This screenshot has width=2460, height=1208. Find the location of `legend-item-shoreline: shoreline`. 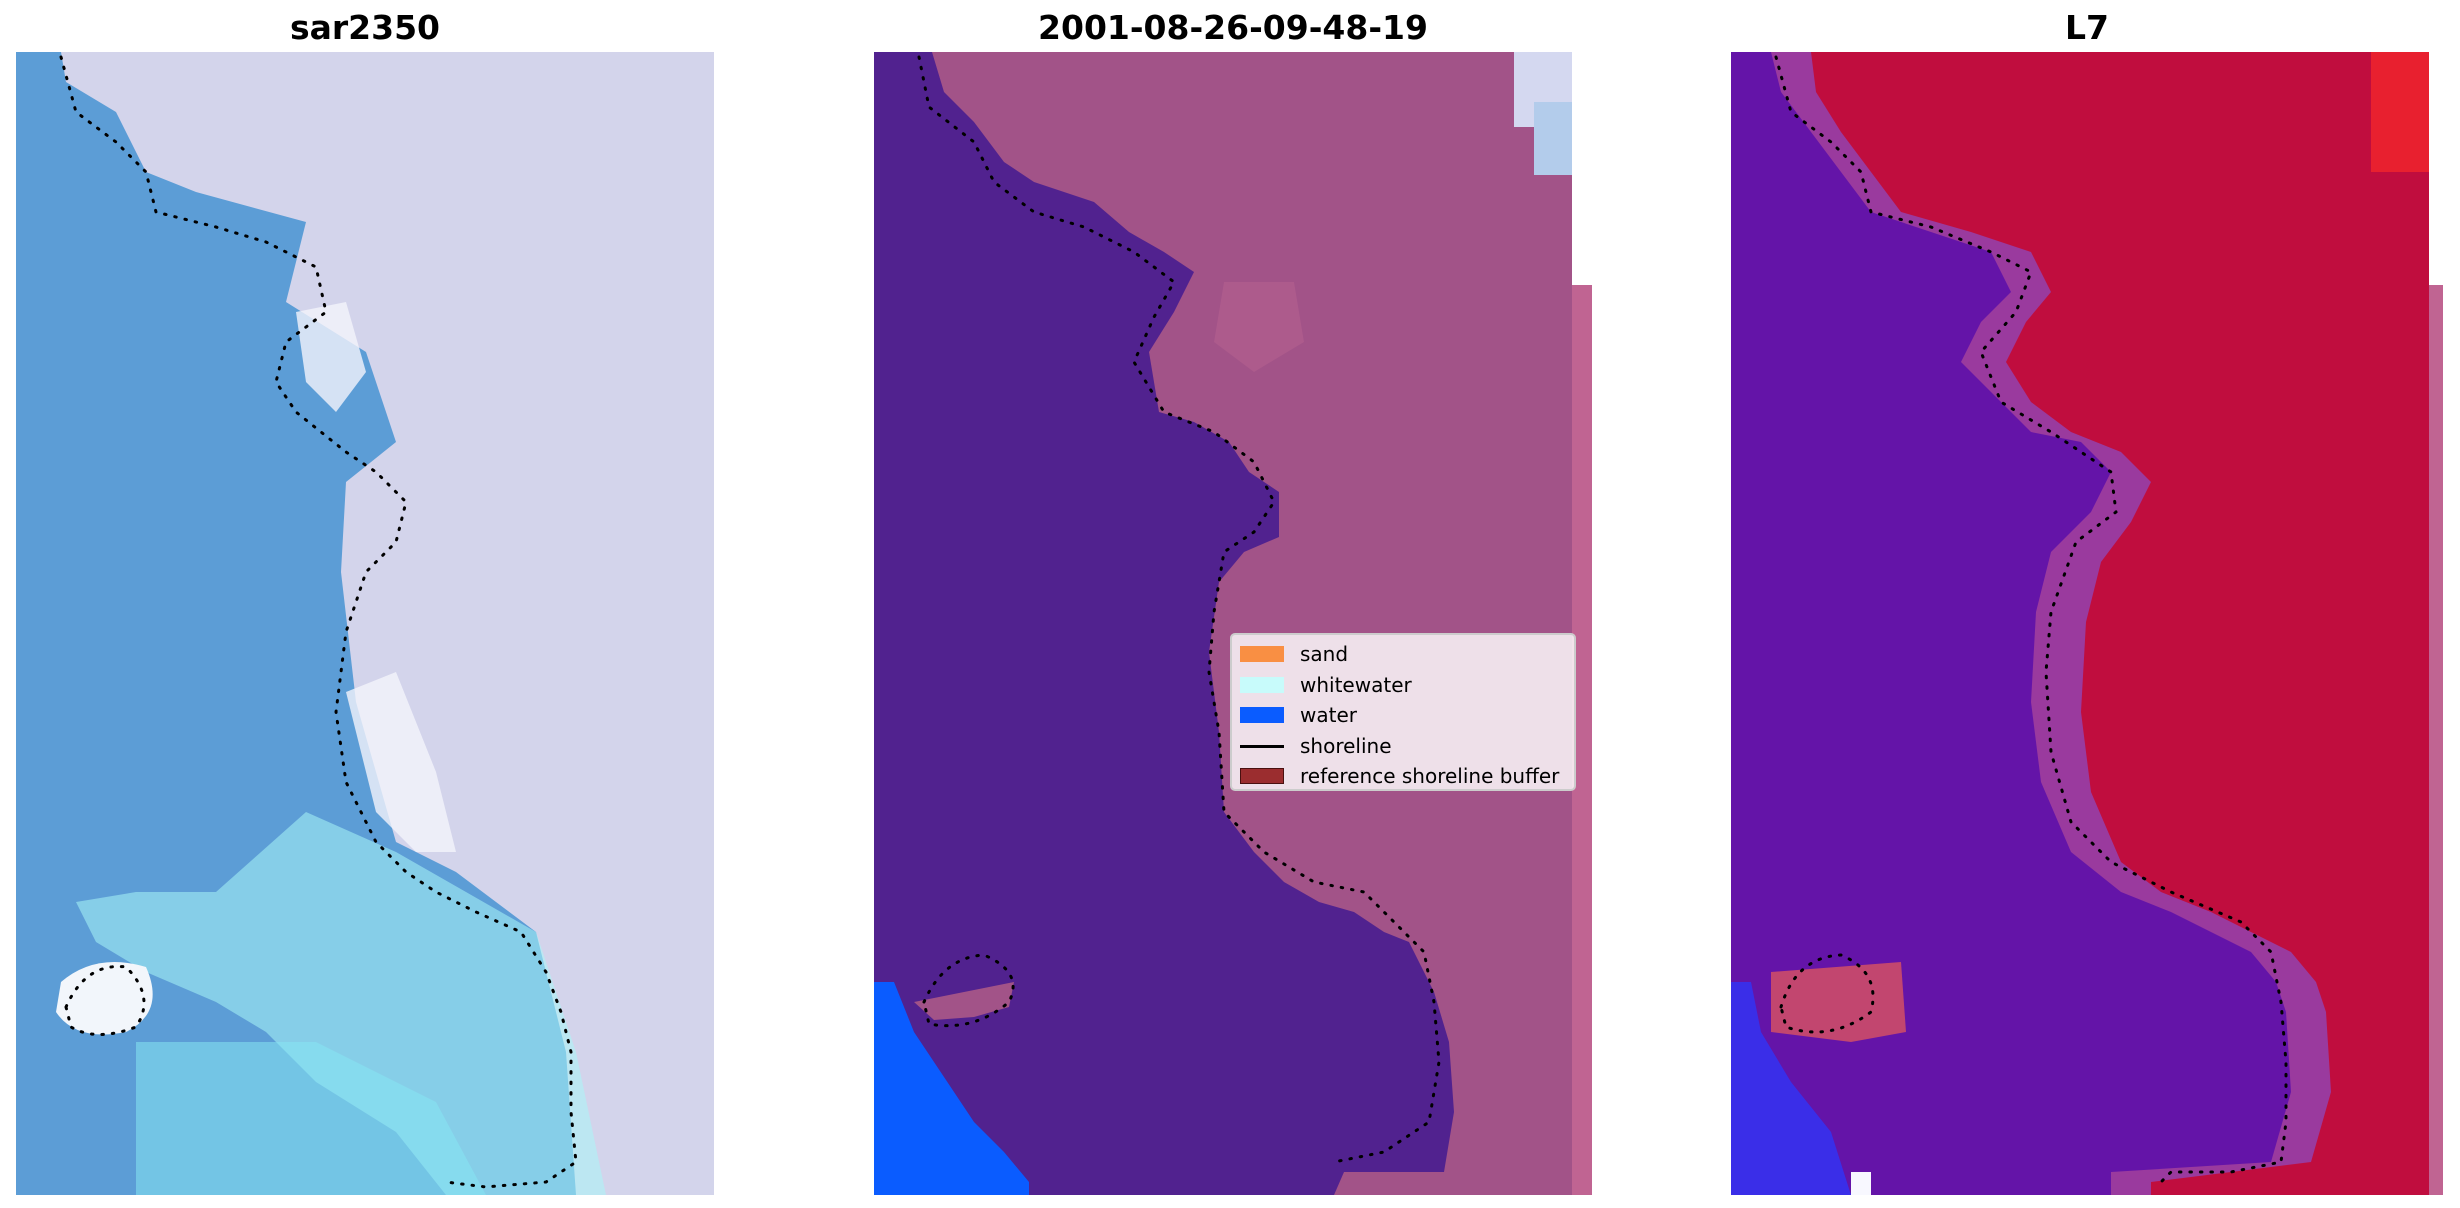

legend-item-shoreline: shoreline is located at coordinates (1403, 746).